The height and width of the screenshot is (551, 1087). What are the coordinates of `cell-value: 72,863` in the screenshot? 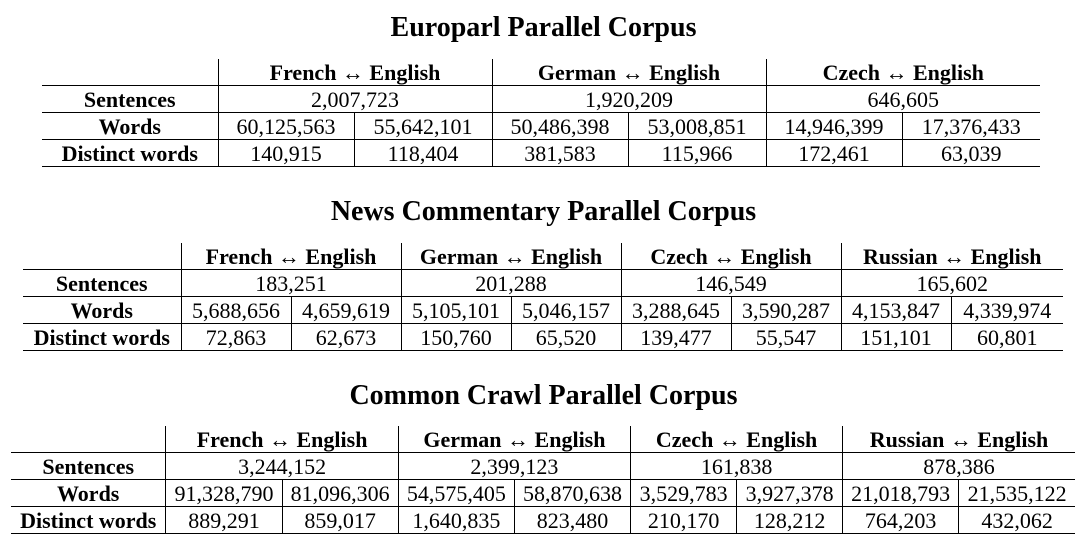 It's located at (236, 337).